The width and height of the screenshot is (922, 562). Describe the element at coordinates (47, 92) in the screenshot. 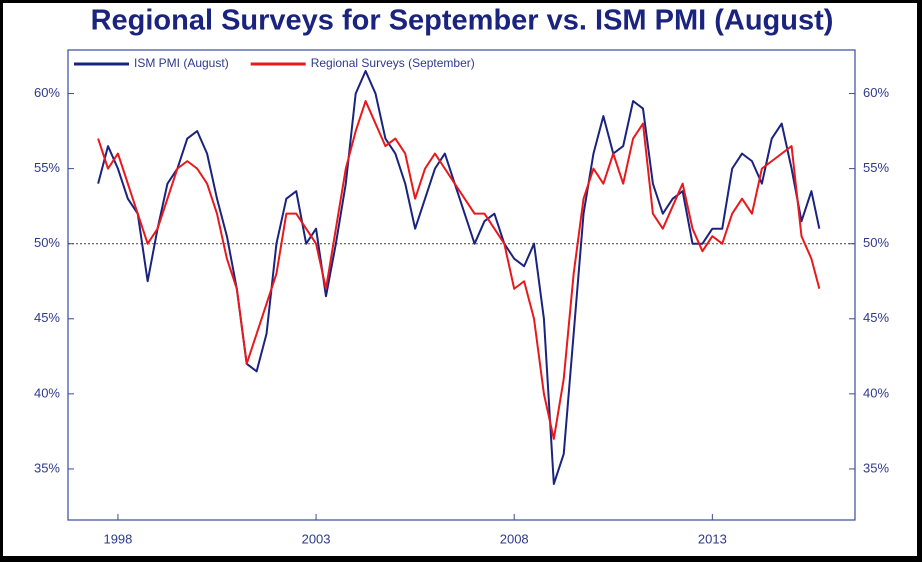

I see `y-tick-label: 60%` at that location.